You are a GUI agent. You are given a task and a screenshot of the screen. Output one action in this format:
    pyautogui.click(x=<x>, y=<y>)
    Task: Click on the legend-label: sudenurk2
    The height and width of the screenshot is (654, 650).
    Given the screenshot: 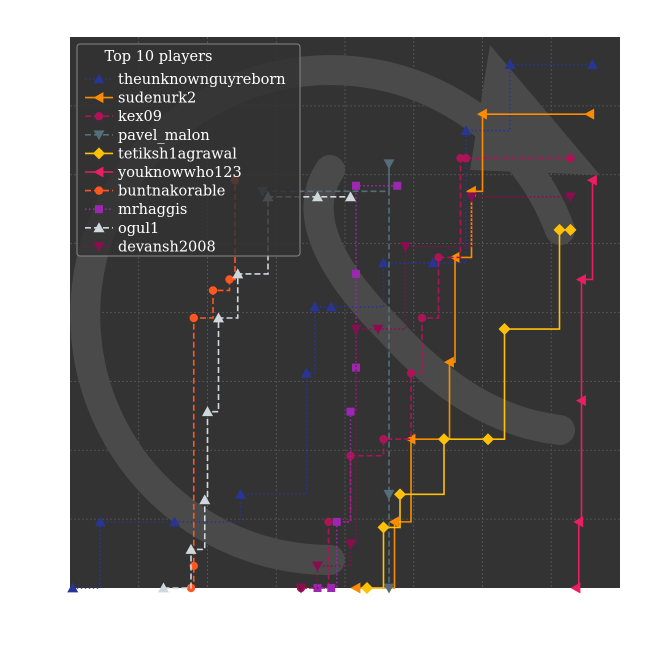 What is the action you would take?
    pyautogui.click(x=157, y=99)
    